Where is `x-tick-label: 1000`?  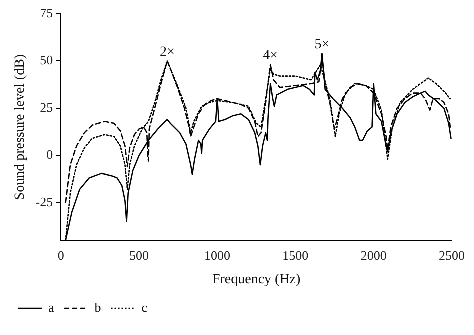
x-tick-label: 1000 is located at coordinates (217, 255).